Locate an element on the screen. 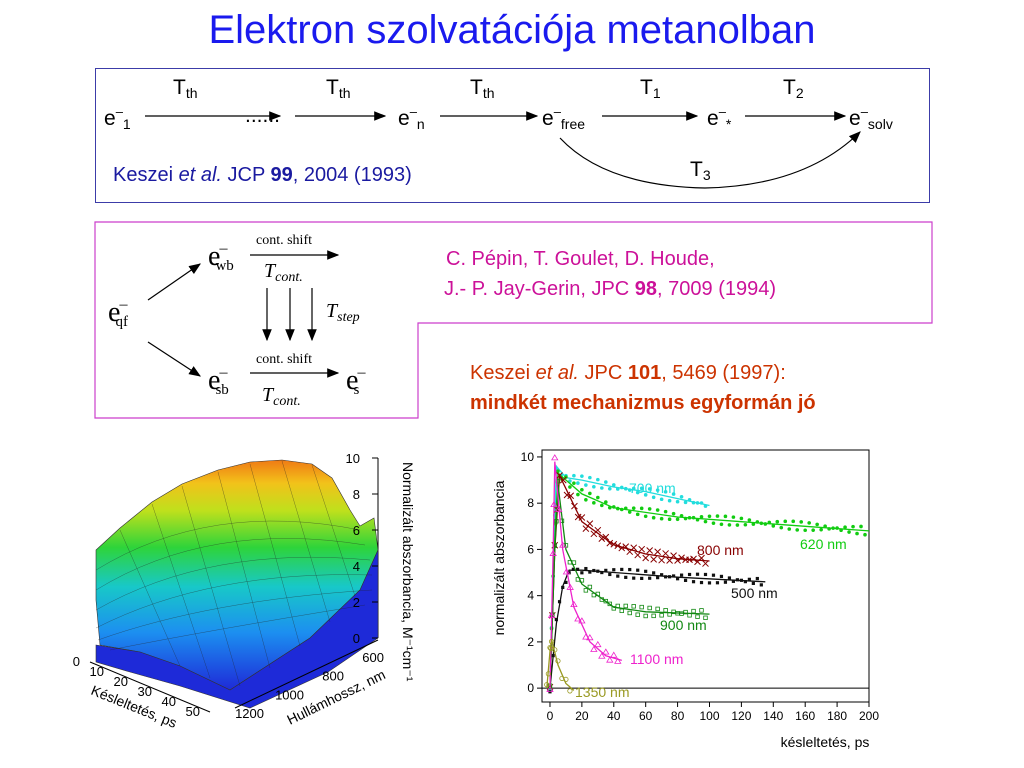  z-tick-label: 4 is located at coordinates (356, 566).